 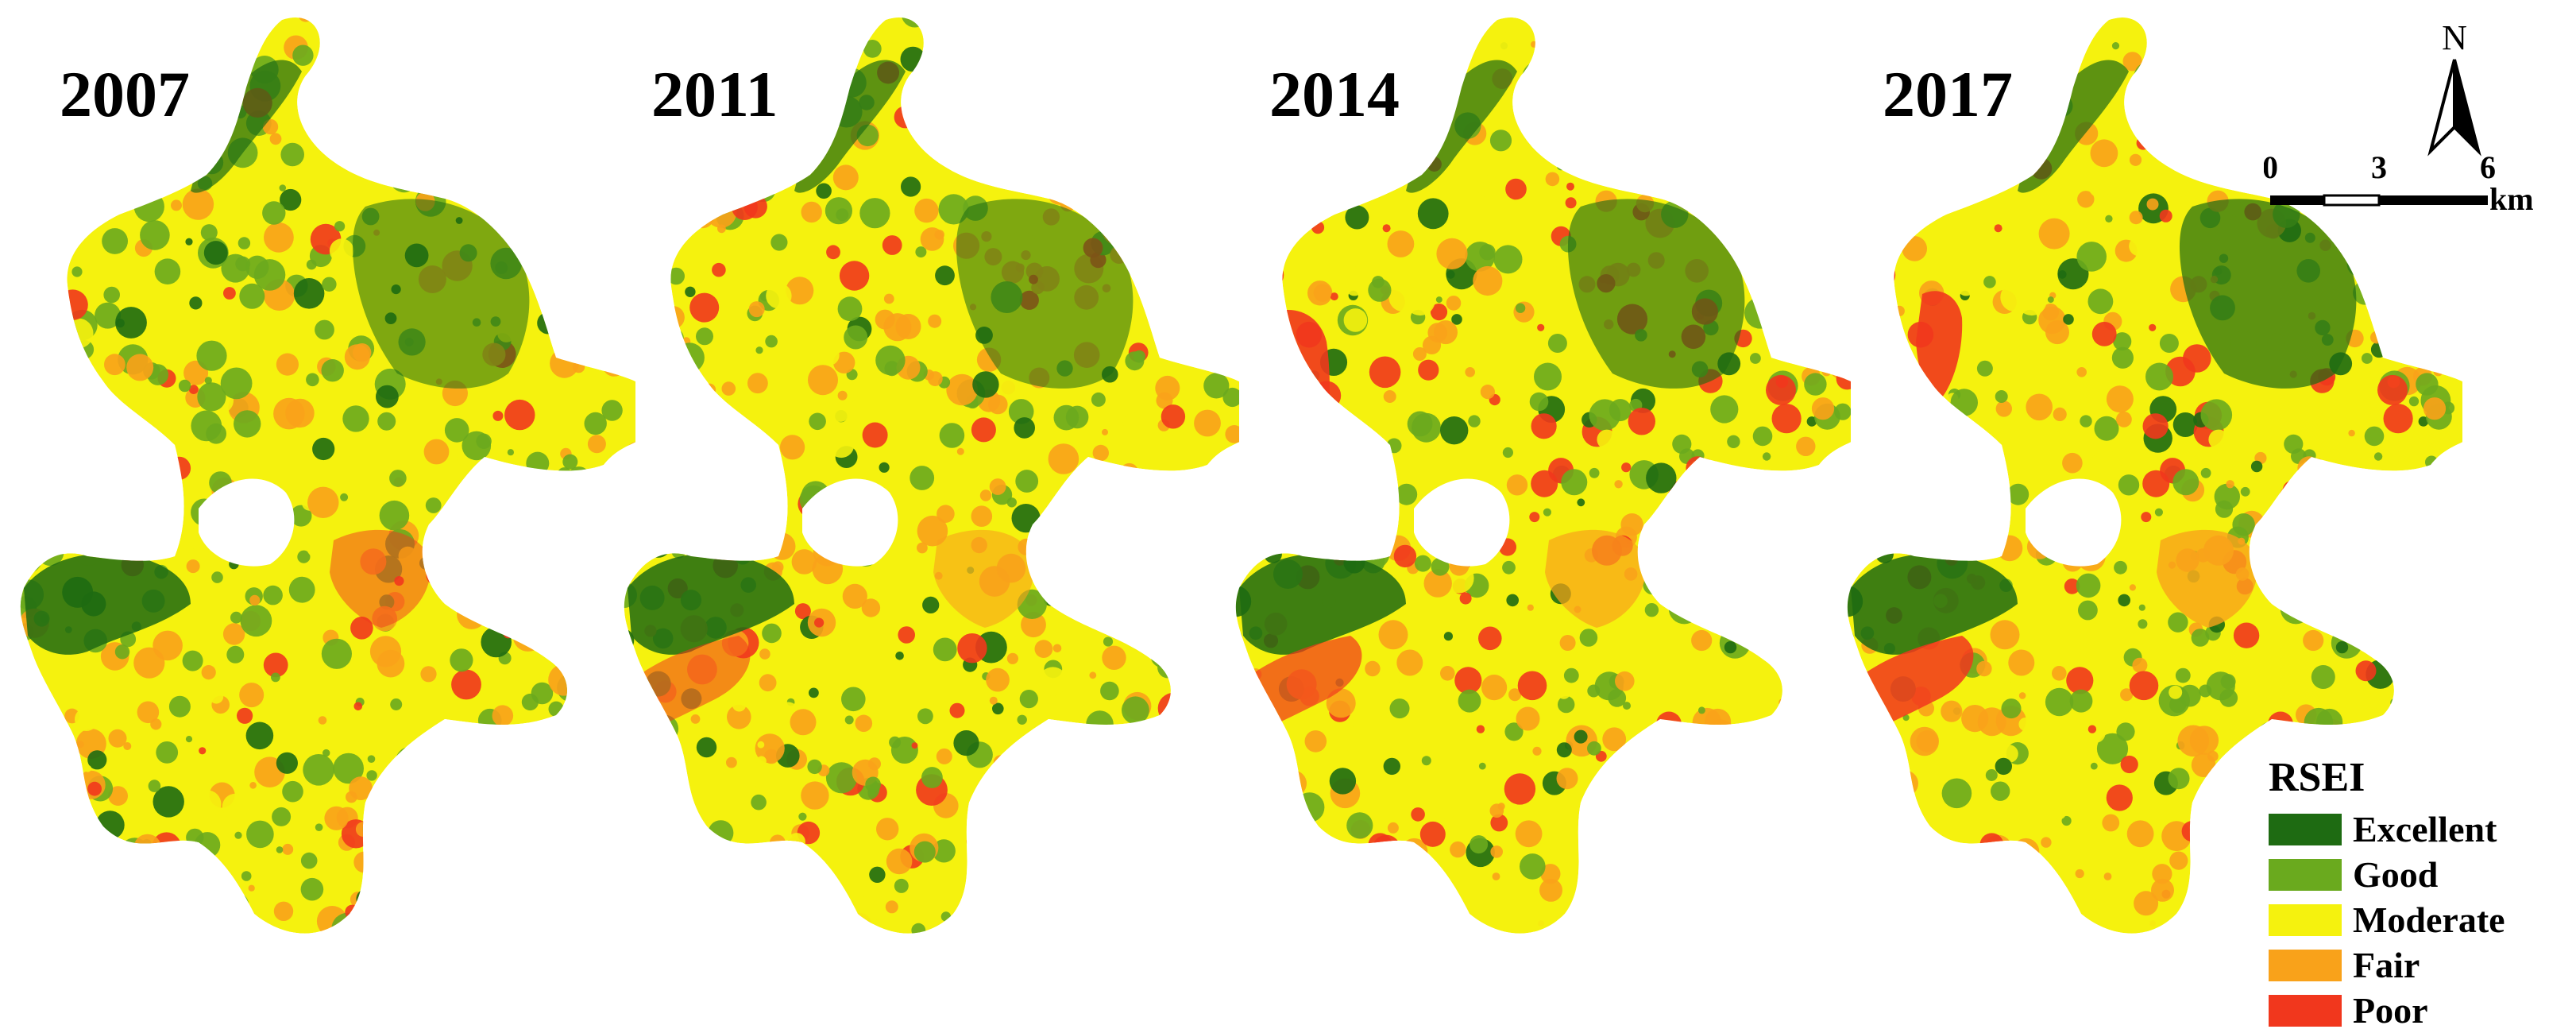 I want to click on legend-item-good: Good, so click(x=2387, y=874).